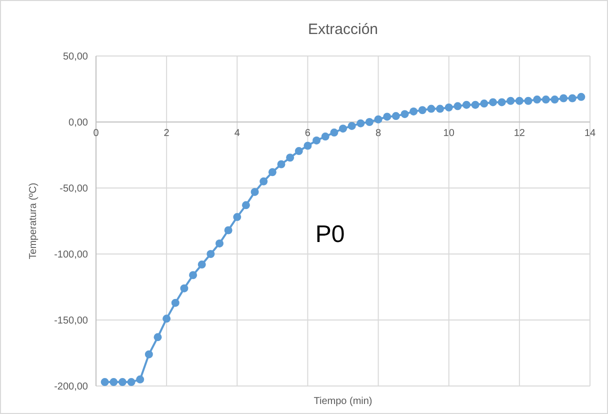 This screenshot has height=414, width=608. Describe the element at coordinates (71, 387) in the screenshot. I see `y-tick-label: -200,00` at that location.